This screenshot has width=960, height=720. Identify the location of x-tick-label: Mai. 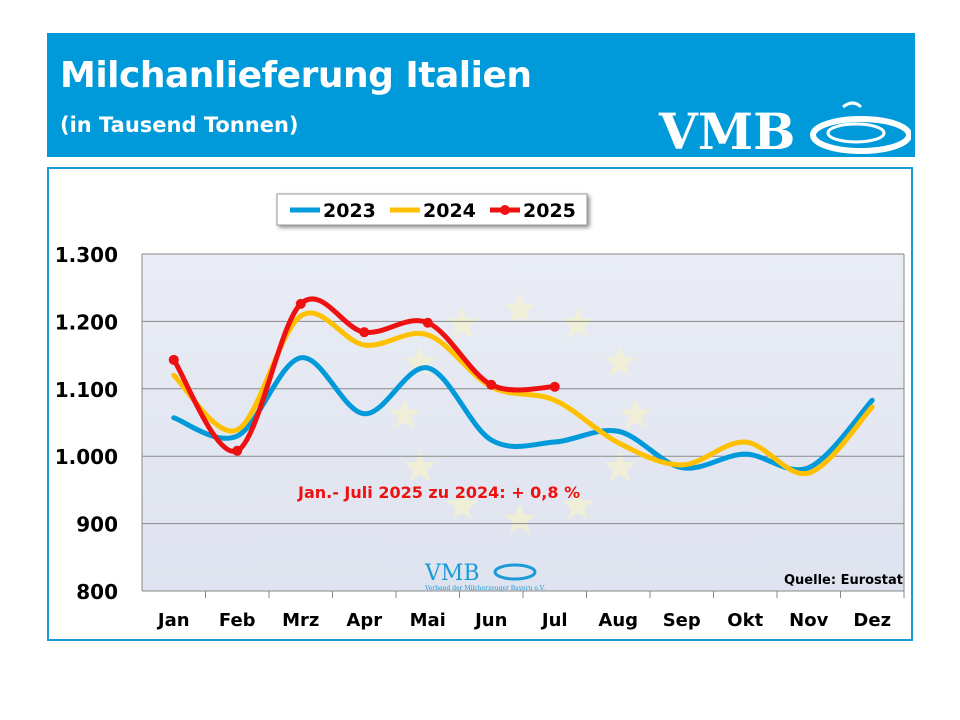
(428, 620).